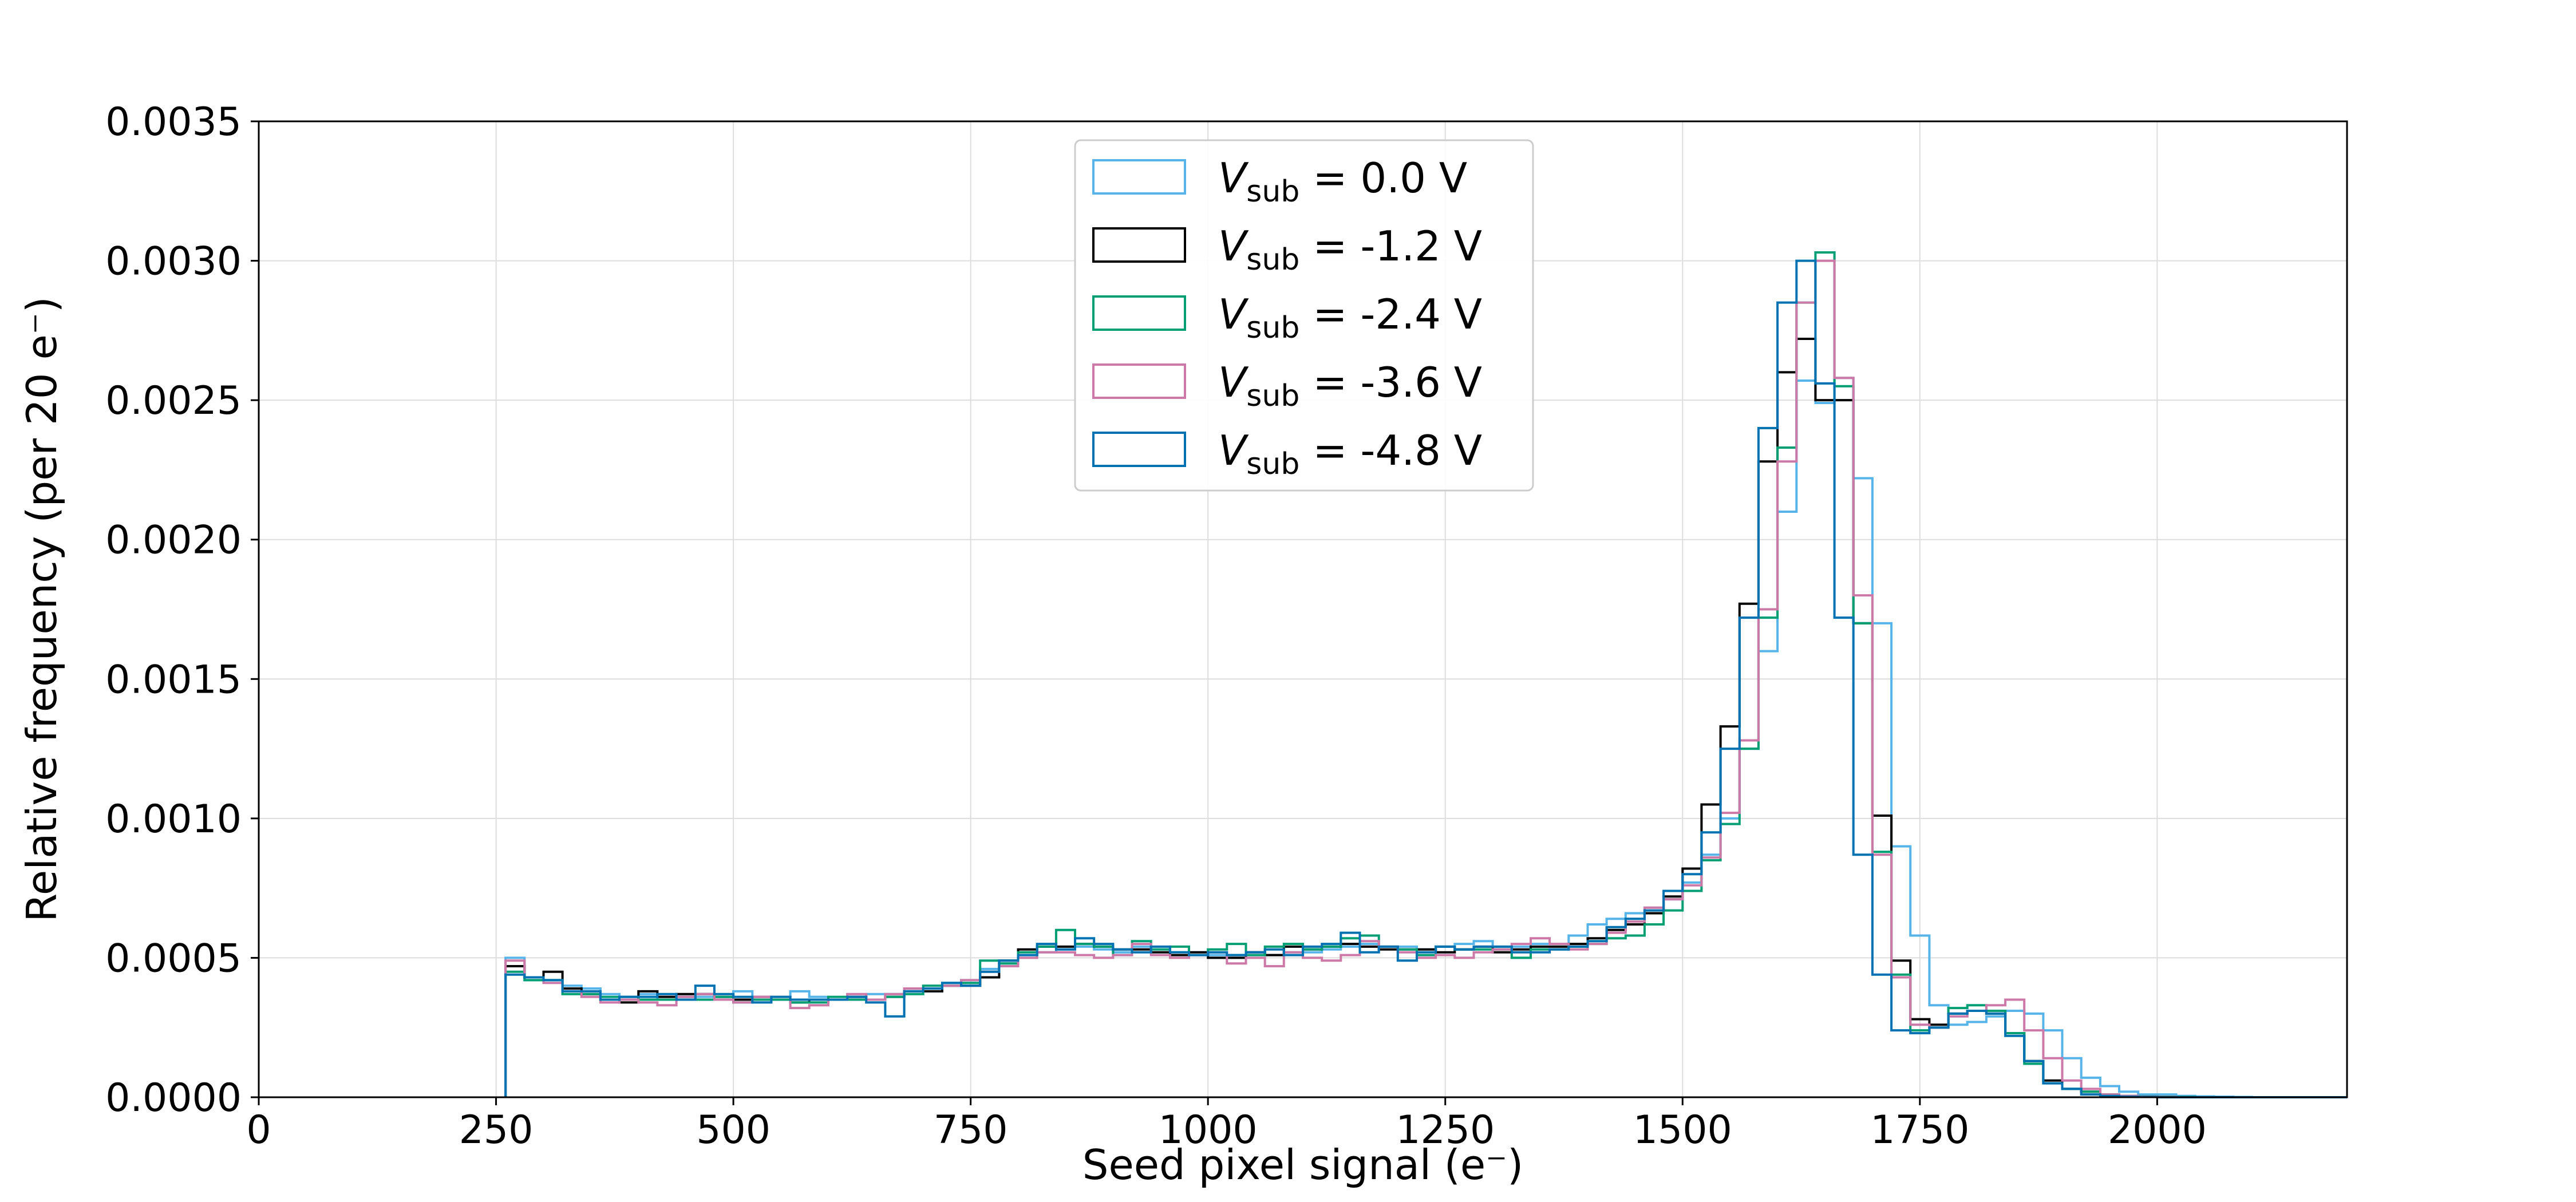 The height and width of the screenshot is (1202, 2576). Describe the element at coordinates (2157, 1131) in the screenshot. I see `x-tick-label: 2000` at that location.